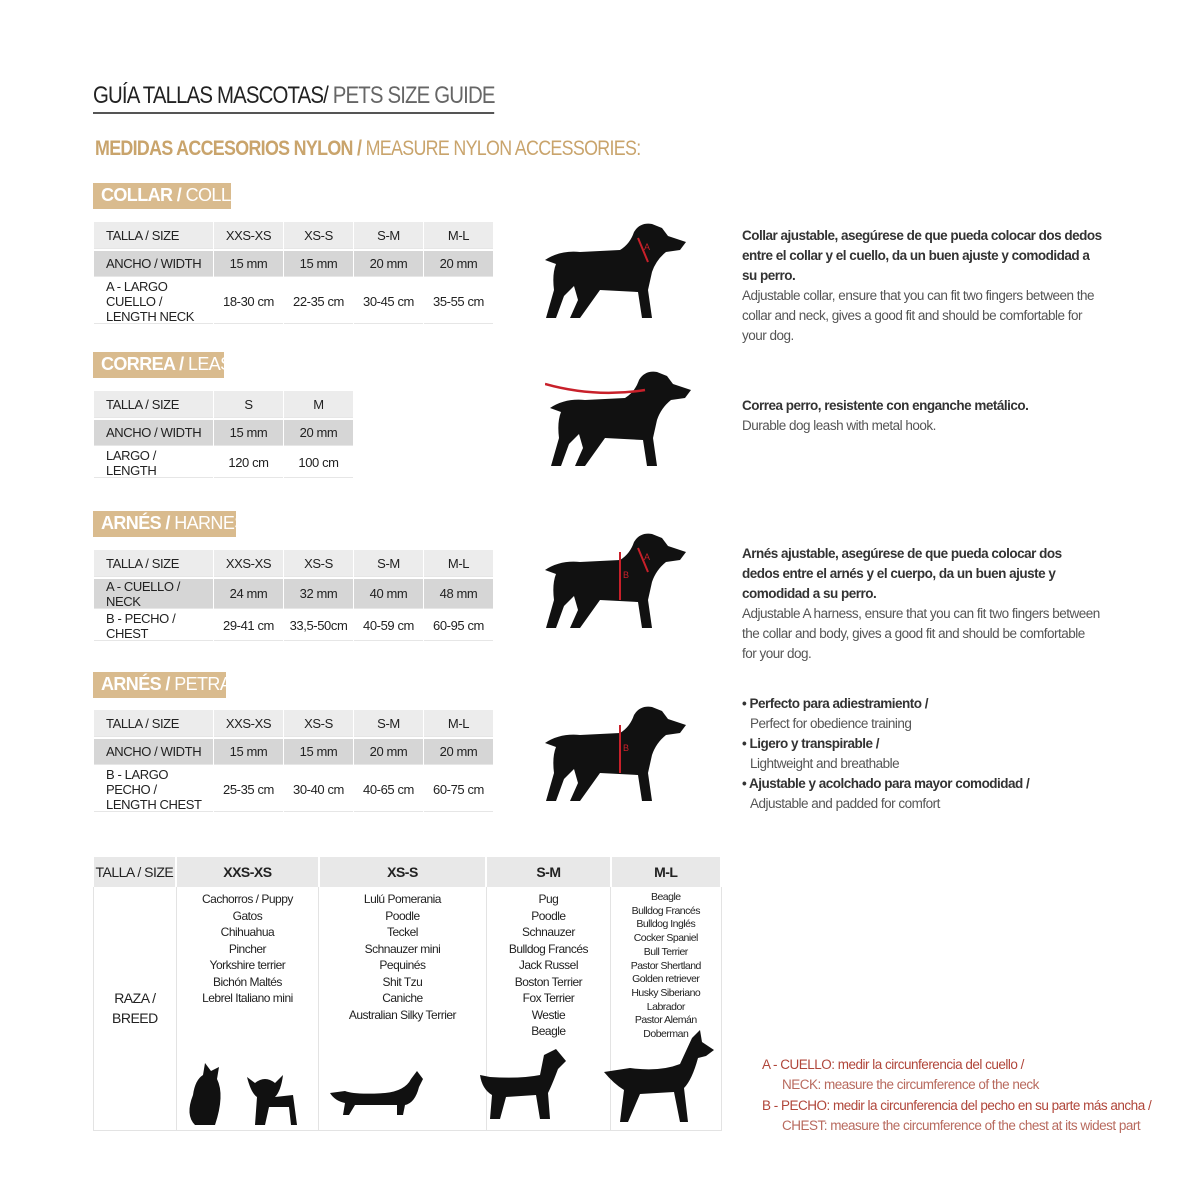  Describe the element at coordinates (247, 965) in the screenshot. I see `breed-item: Yorkshire terrier` at that location.